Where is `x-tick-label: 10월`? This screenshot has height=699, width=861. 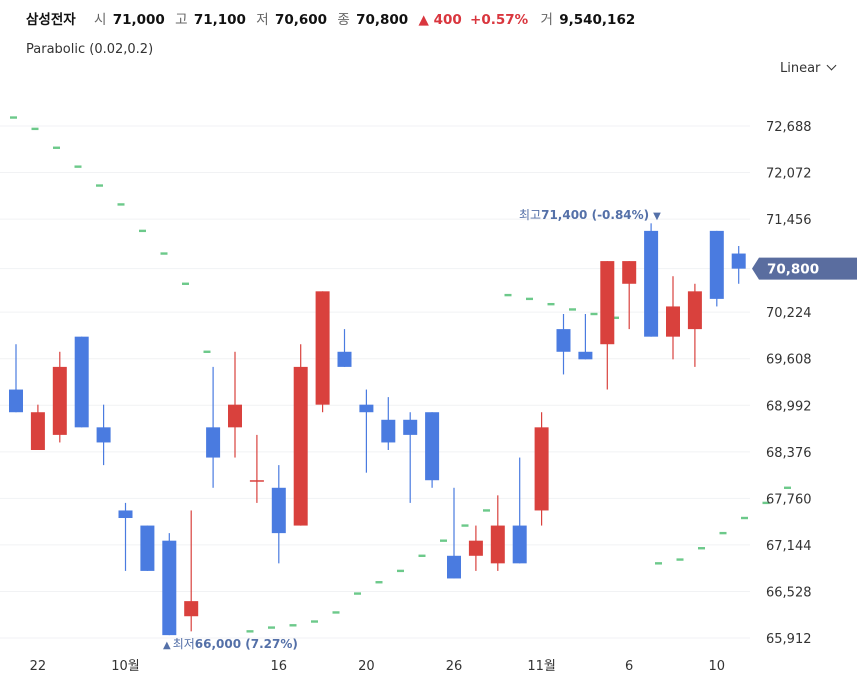 x-tick-label: 10월 is located at coordinates (125, 666).